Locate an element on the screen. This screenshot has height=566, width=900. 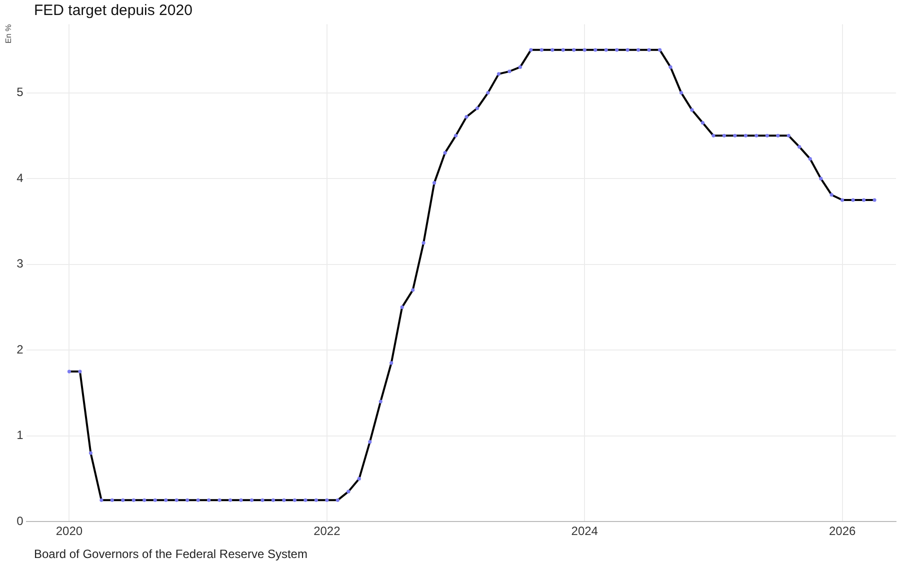
x-tick-label: 2026 is located at coordinates (842, 531).